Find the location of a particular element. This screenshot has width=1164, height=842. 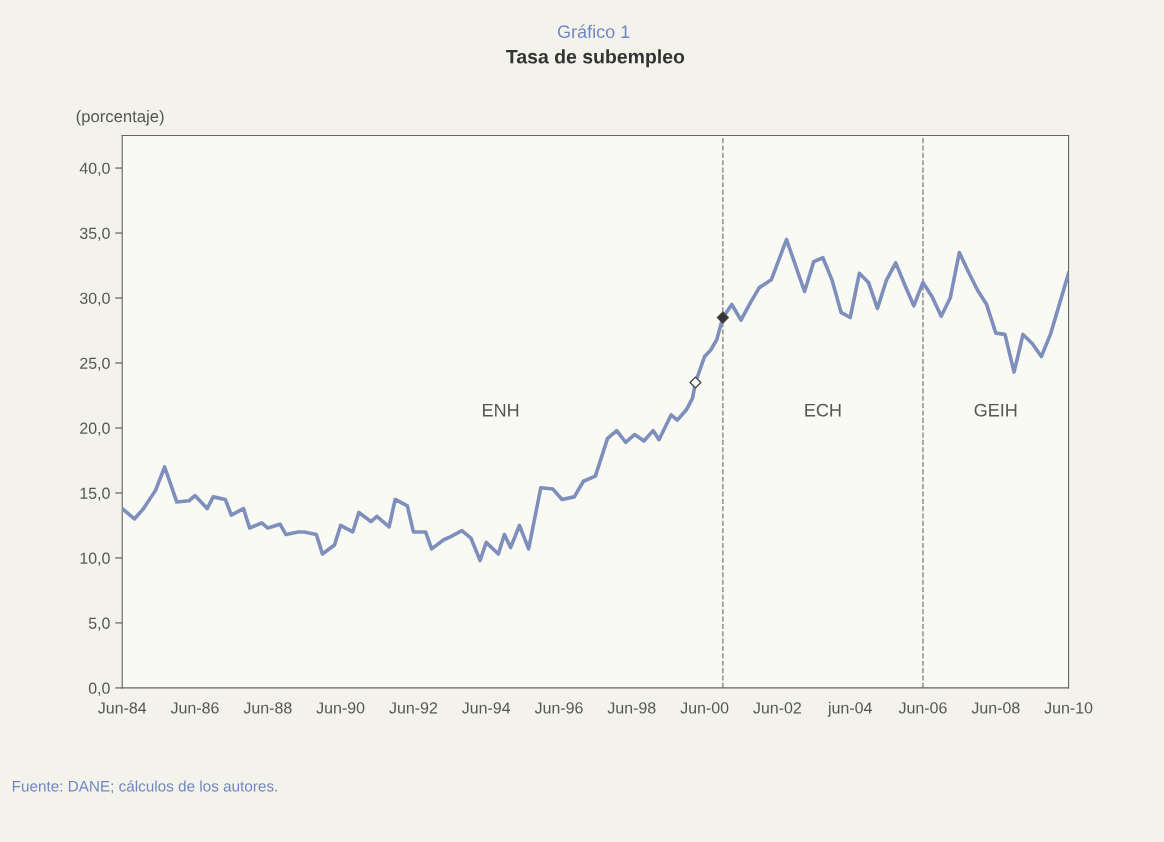

y-tick-label: 20,0 is located at coordinates (95, 429).